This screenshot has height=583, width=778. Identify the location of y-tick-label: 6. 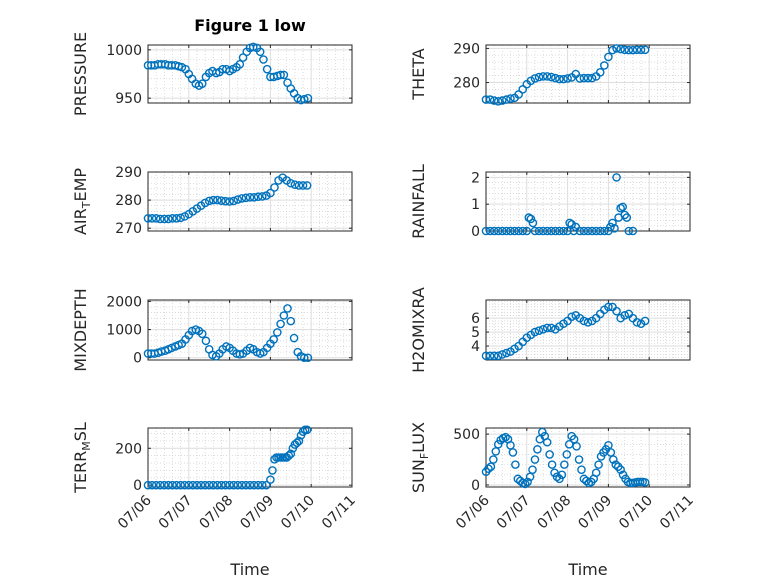
(475, 319).